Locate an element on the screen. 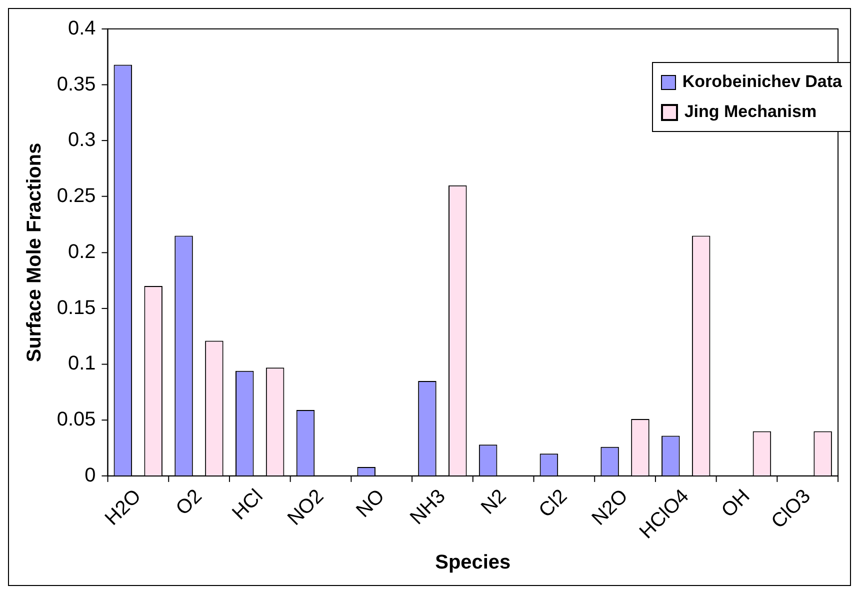 Image resolution: width=859 pixels, height=594 pixels. y-tick-label: 0 is located at coordinates (90, 475).